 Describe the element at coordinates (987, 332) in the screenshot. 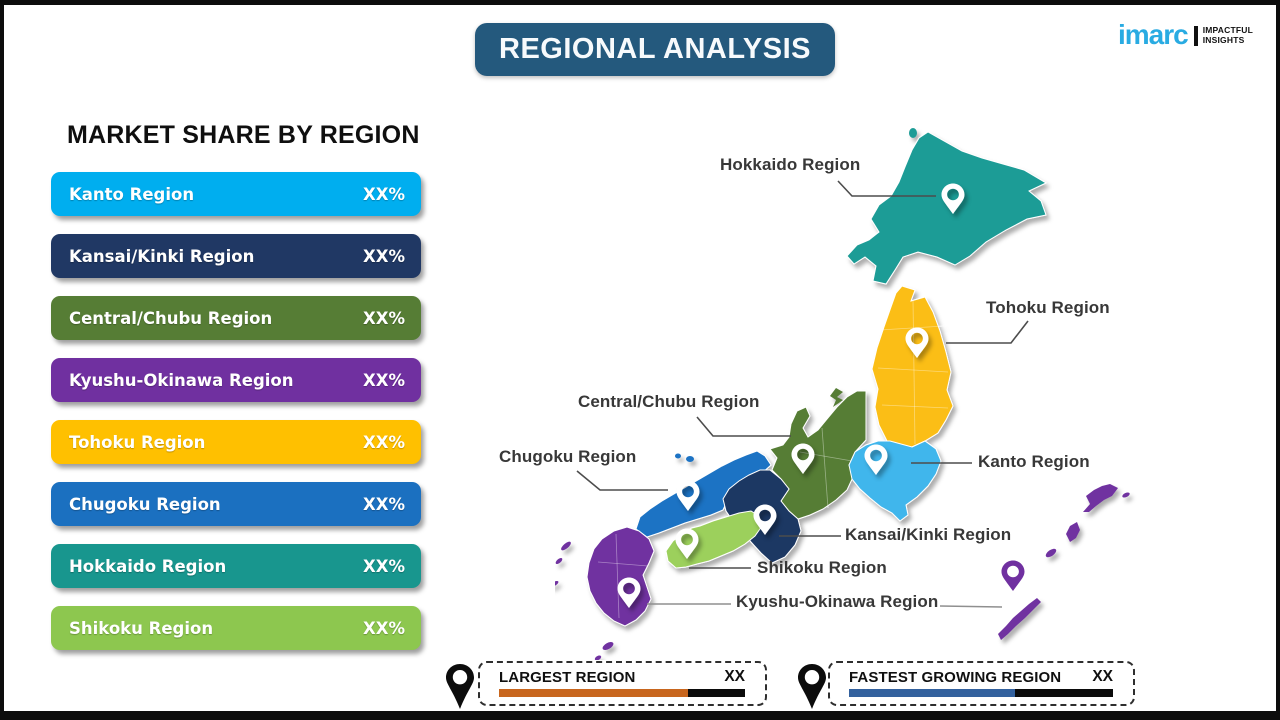

I see `connector-tohoku` at that location.